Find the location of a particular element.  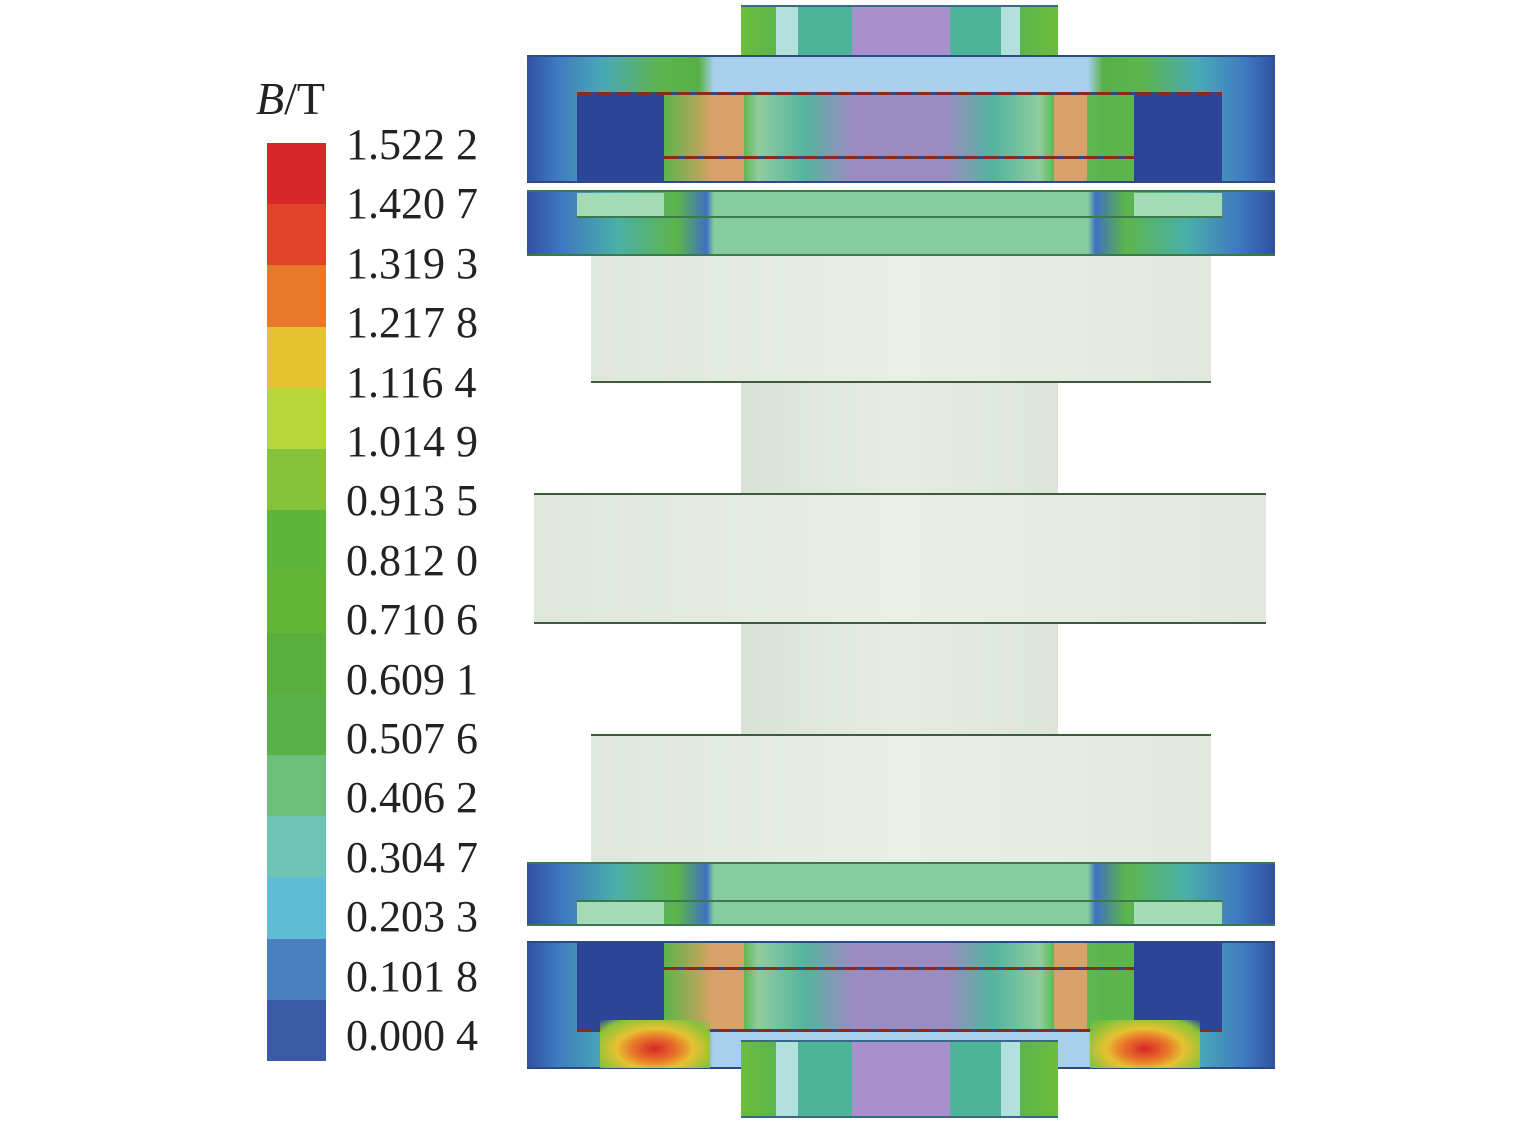

legend-title: B/T is located at coordinates (290, 98).